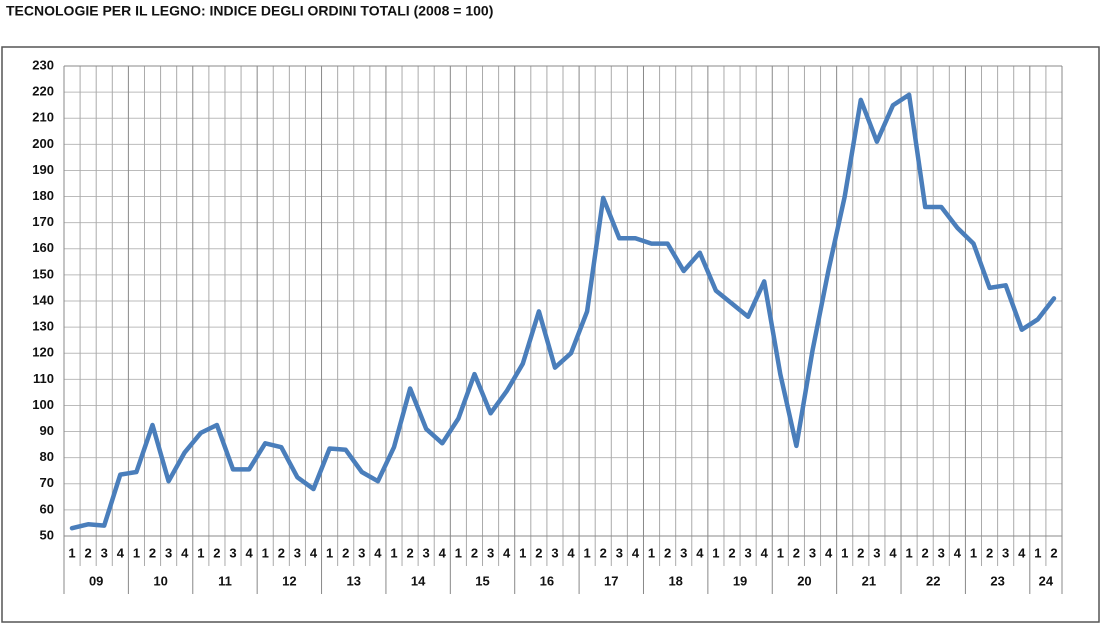  What do you see at coordinates (43, 378) in the screenshot?
I see `y-tick-label: 110` at bounding box center [43, 378].